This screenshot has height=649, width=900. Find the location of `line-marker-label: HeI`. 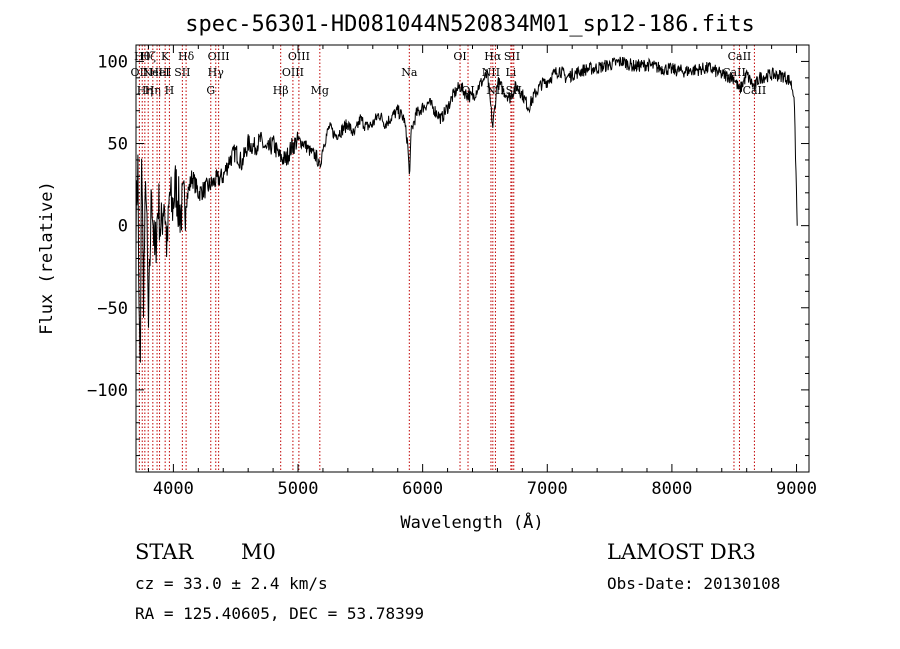

line-marker-label: HeI is located at coordinates (159, 72).